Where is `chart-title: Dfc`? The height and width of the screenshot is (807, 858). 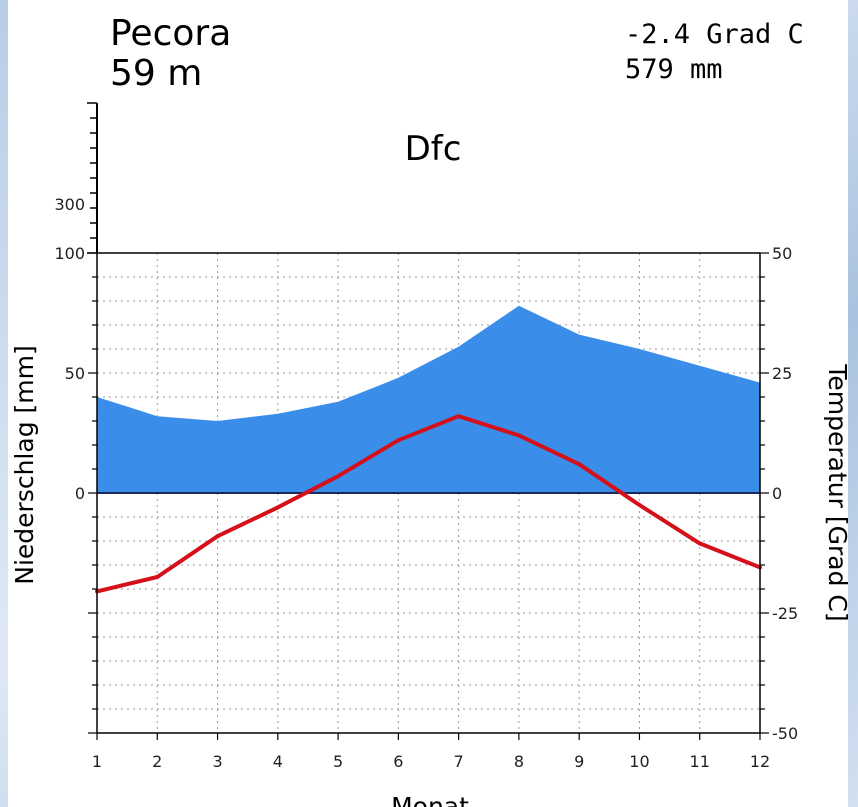 chart-title: Dfc is located at coordinates (433, 149).